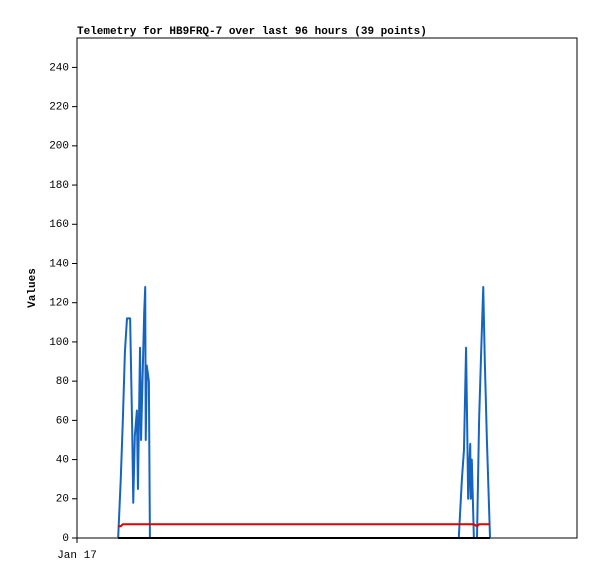 The width and height of the screenshot is (597, 579). I want to click on y-tick-label: 160, so click(59, 225).